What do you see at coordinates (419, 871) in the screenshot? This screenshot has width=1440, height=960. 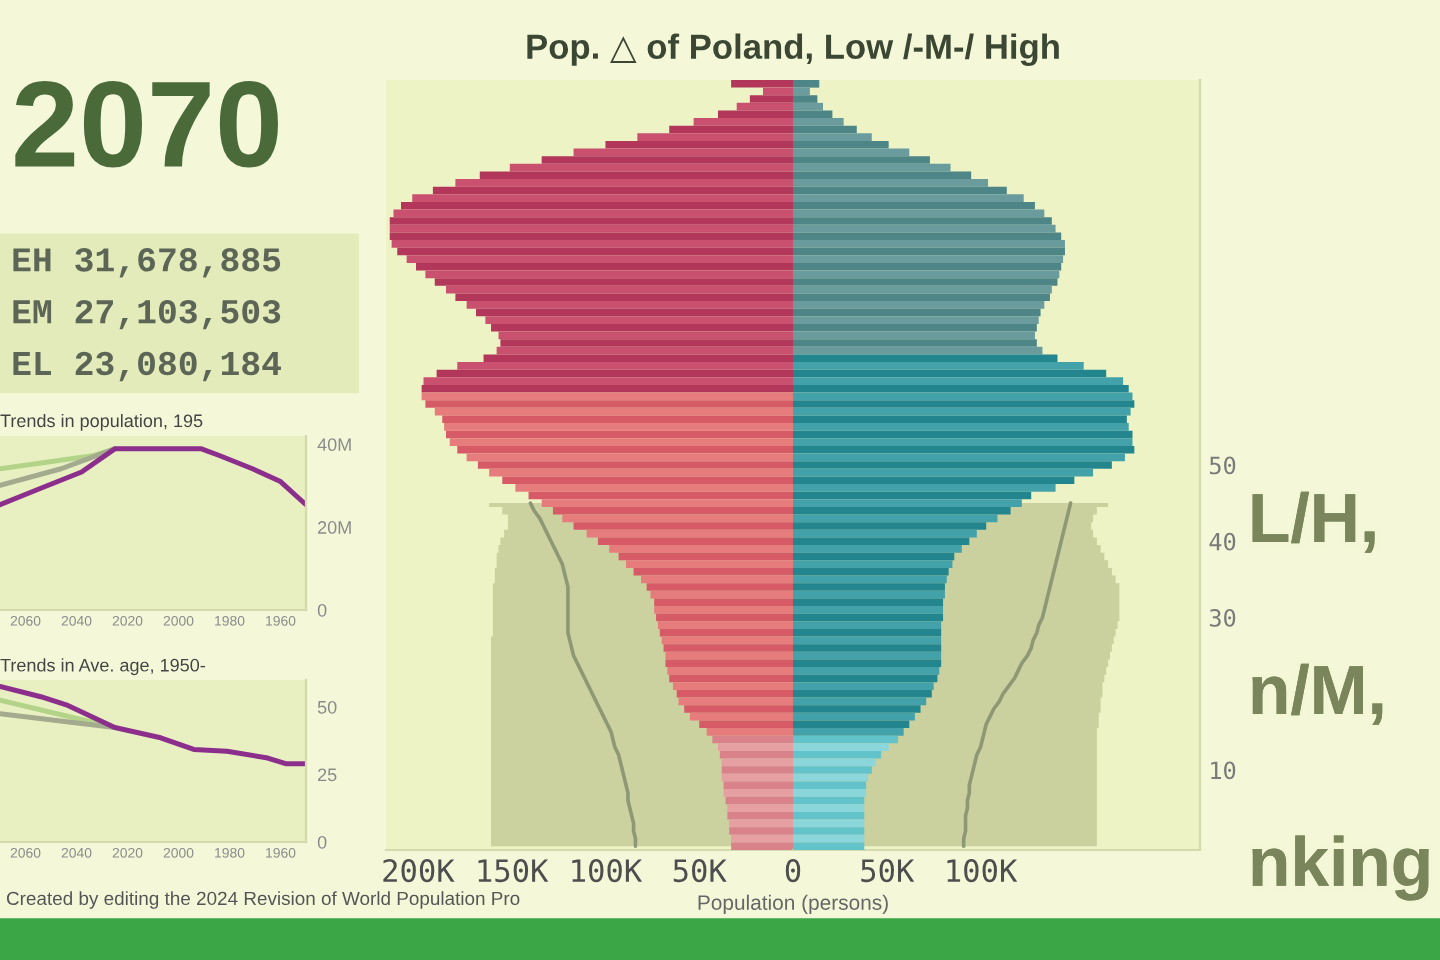 I see `x-tick-label: 200K` at bounding box center [419, 871].